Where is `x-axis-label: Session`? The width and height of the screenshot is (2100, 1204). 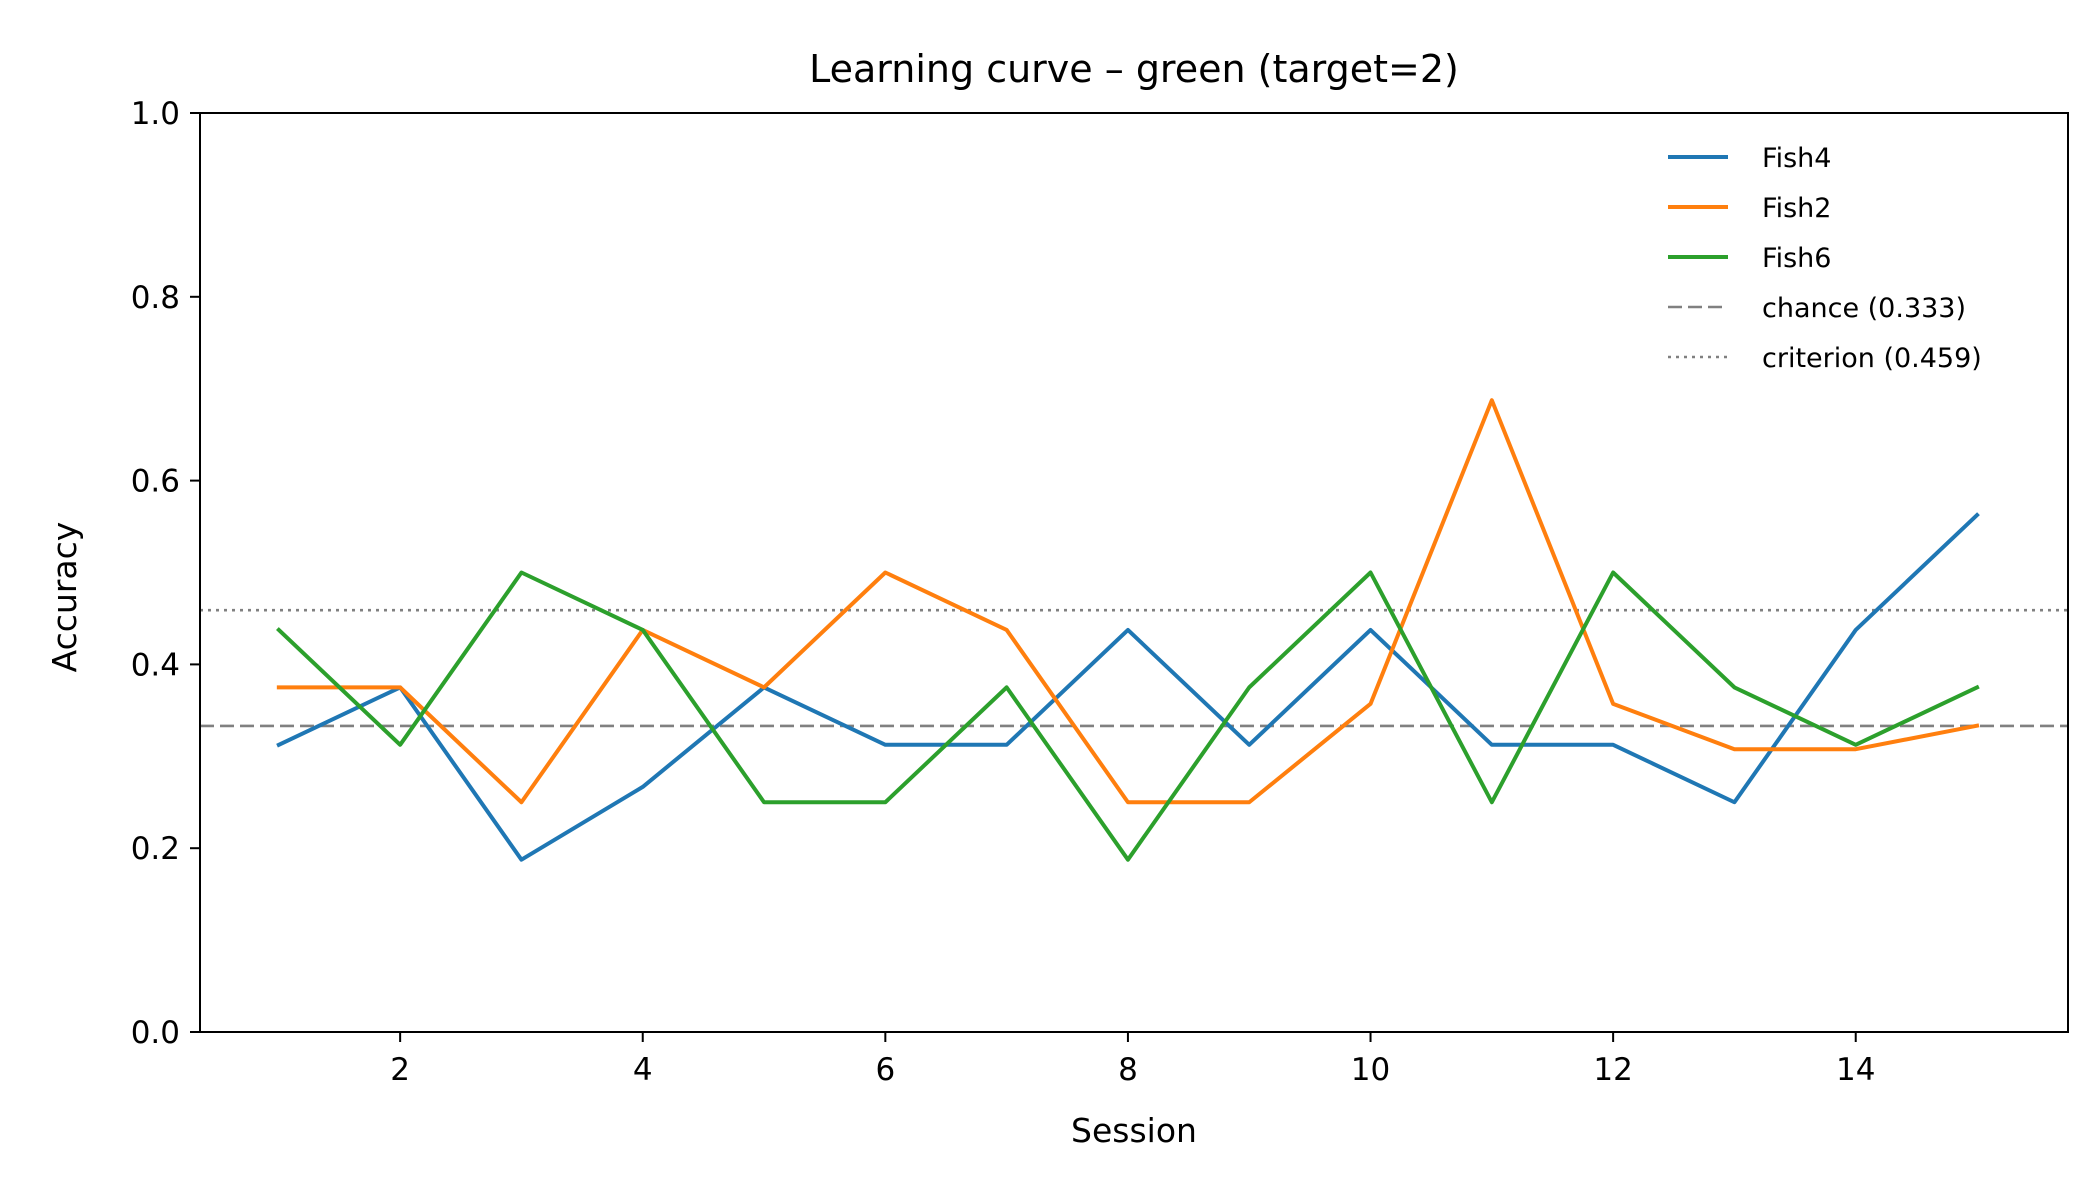
x-axis-label: Session is located at coordinates (1134, 1130).